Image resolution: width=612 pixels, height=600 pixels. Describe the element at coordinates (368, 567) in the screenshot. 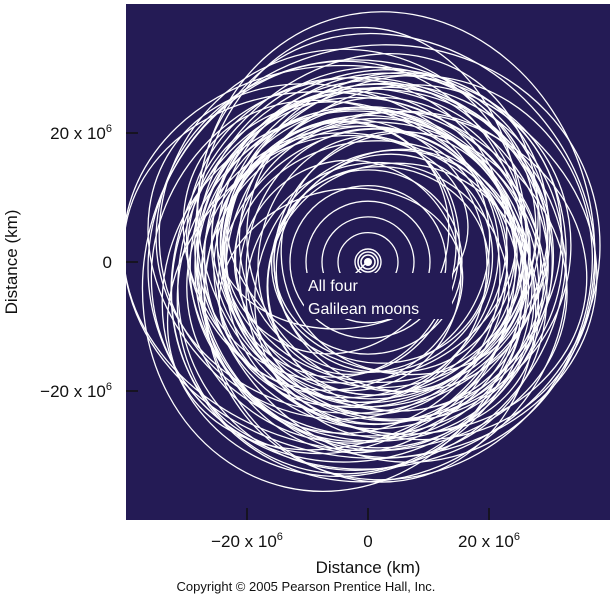

I see `x-axis-label: Distance (km)` at that location.